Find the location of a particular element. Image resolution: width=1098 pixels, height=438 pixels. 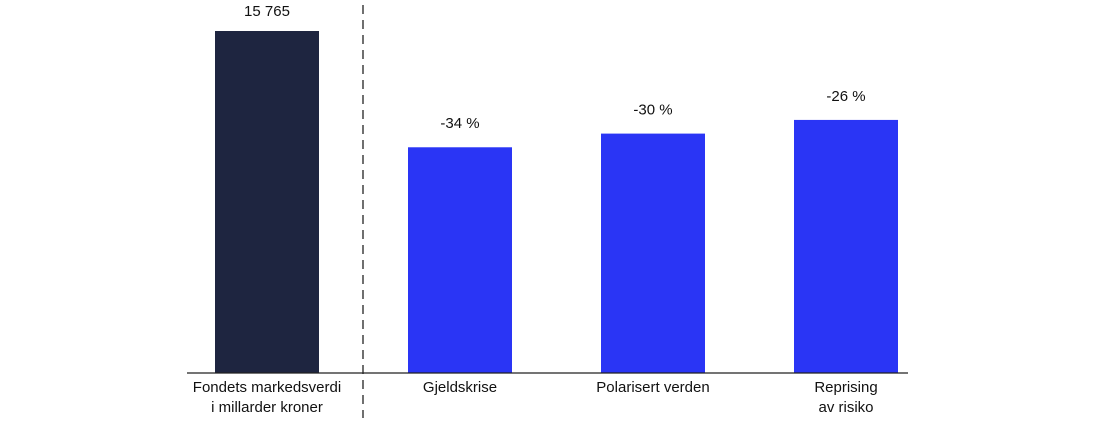

value-label: 15 765 is located at coordinates (267, 11).